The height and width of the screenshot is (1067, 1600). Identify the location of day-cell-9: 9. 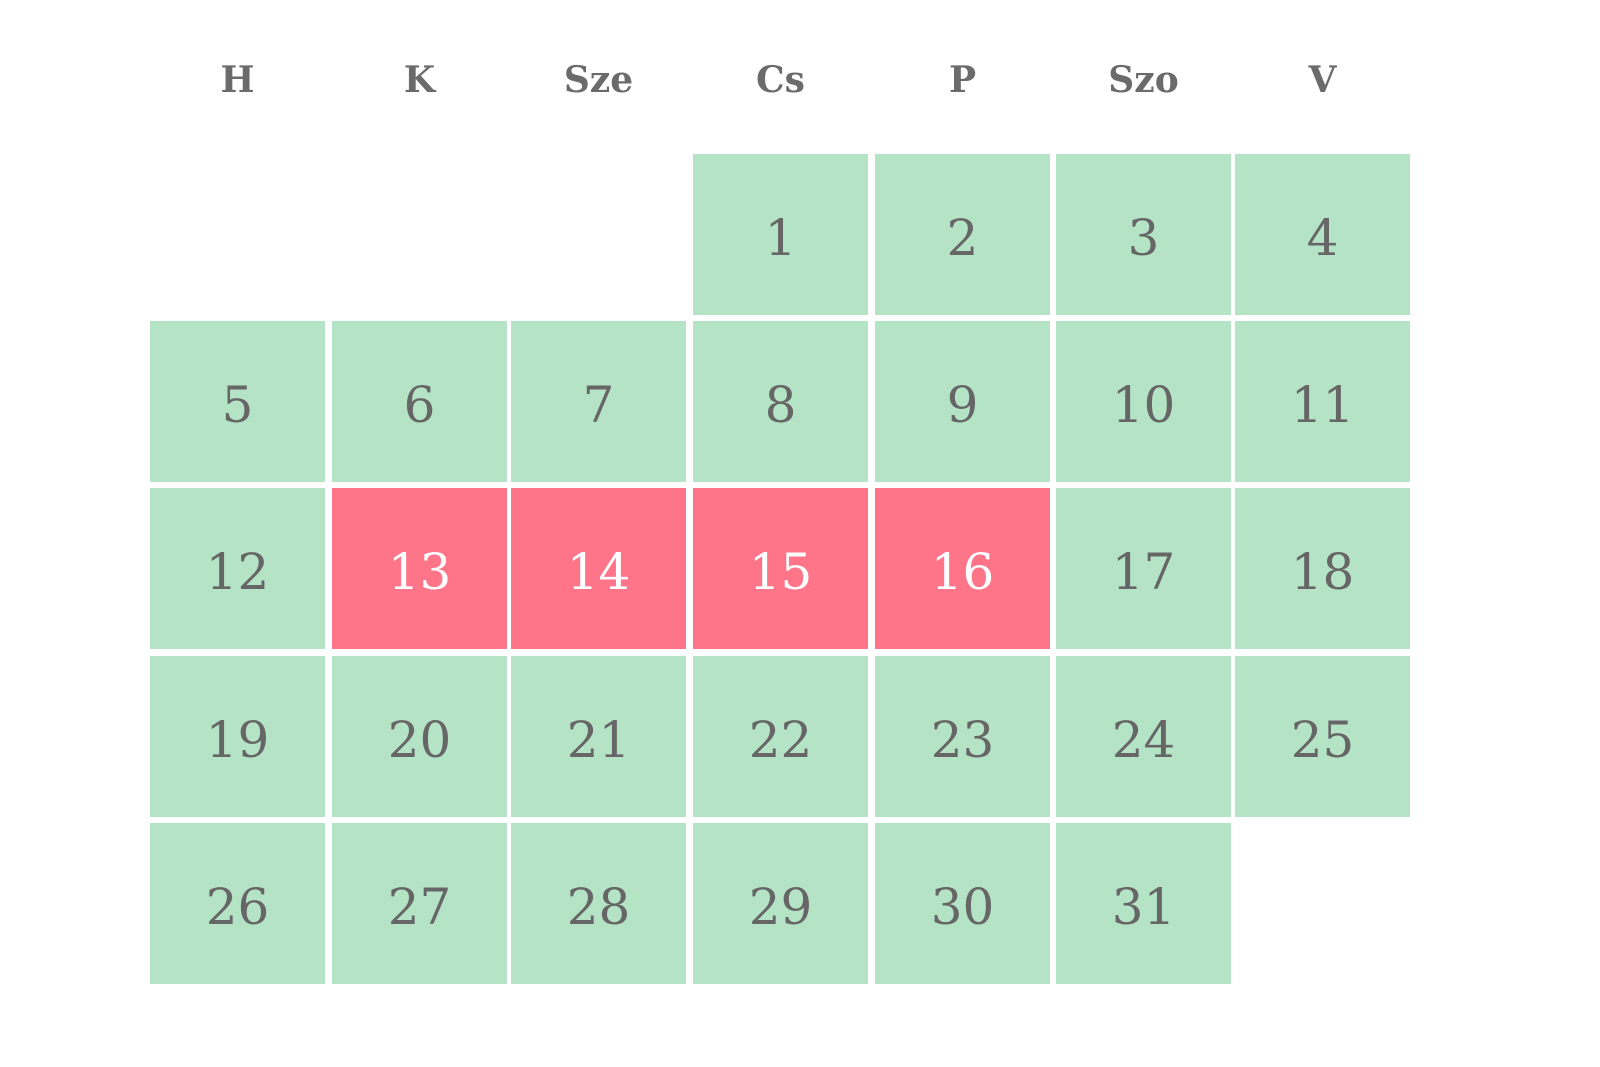
(962, 401).